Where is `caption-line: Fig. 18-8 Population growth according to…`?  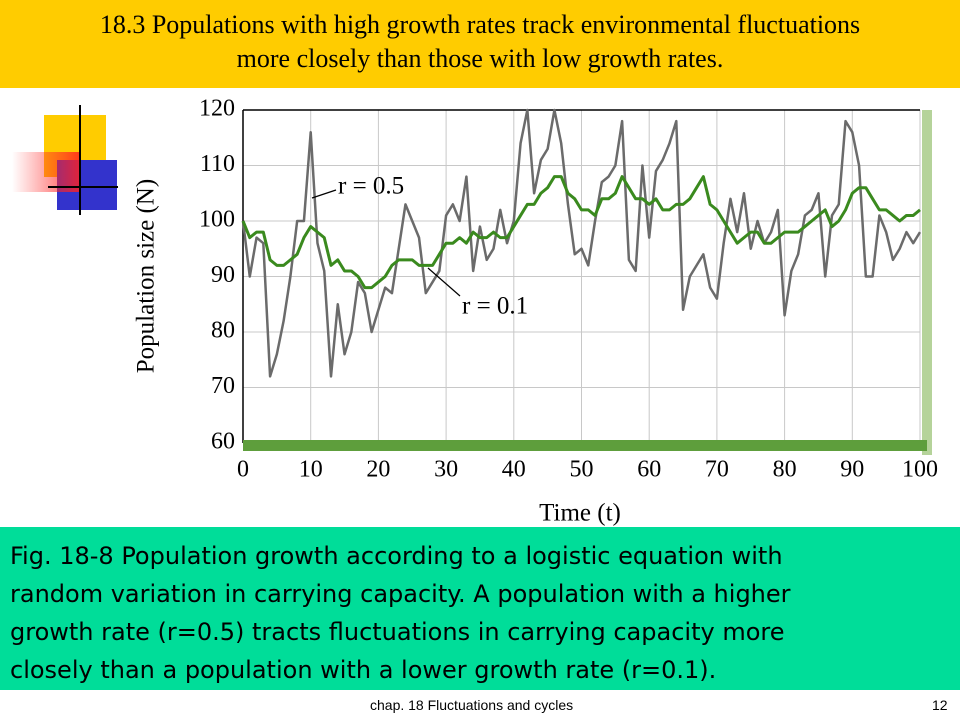 caption-line: Fig. 18-8 Population growth according to… is located at coordinates (396, 556).